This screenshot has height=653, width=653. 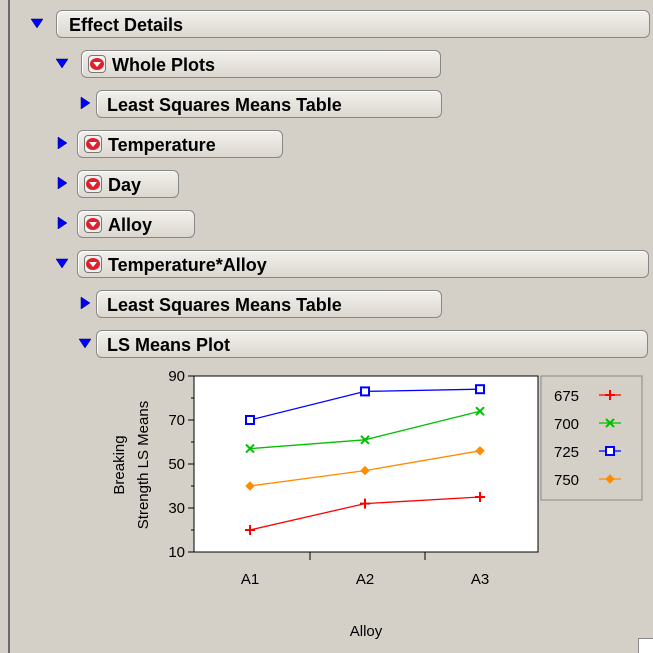 What do you see at coordinates (224, 105) in the screenshot?
I see `lsm-table-1-title: Least Squares Means Table` at bounding box center [224, 105].